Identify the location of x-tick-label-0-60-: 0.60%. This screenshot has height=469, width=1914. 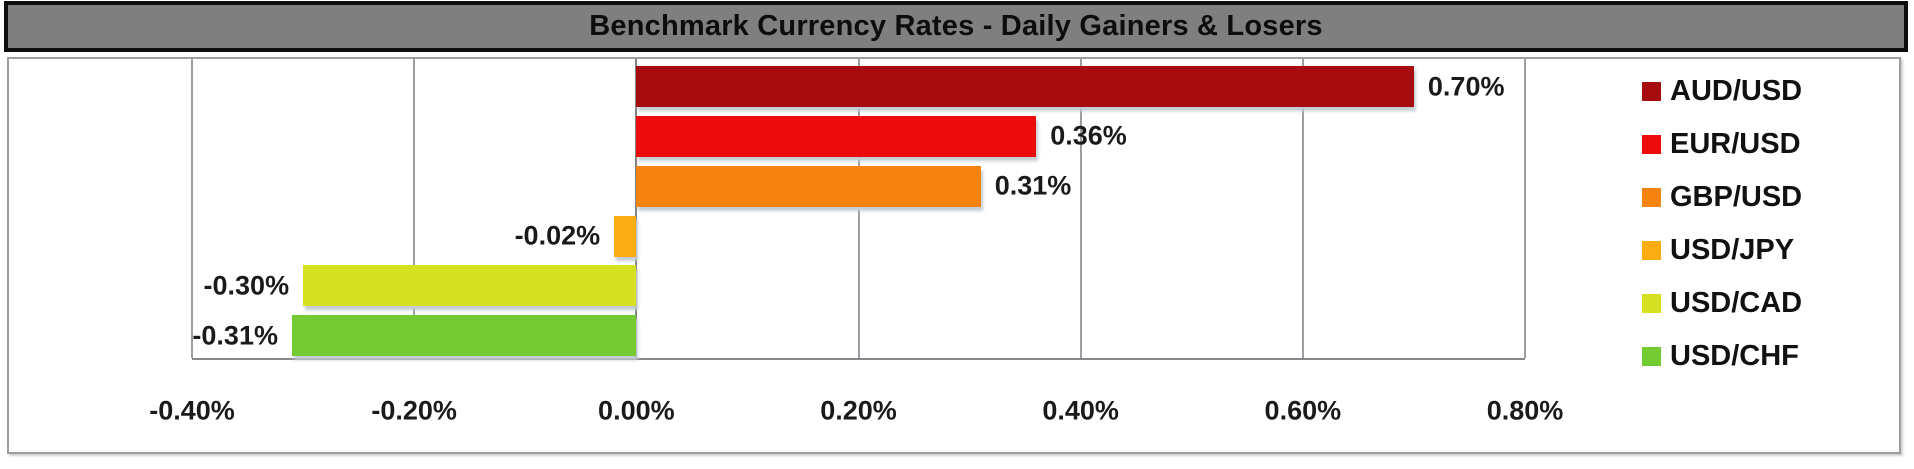
(1303, 410).